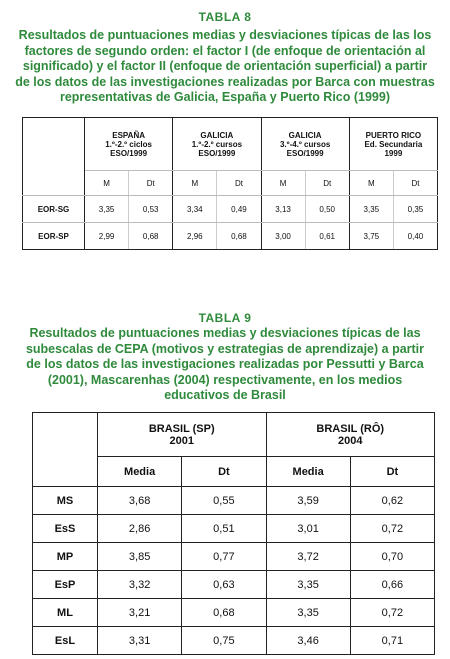 Image resolution: width=450 pixels, height=659 pixels. I want to click on group-header: PUERTO RICO Ed. Secundaria 1999, so click(393, 144).